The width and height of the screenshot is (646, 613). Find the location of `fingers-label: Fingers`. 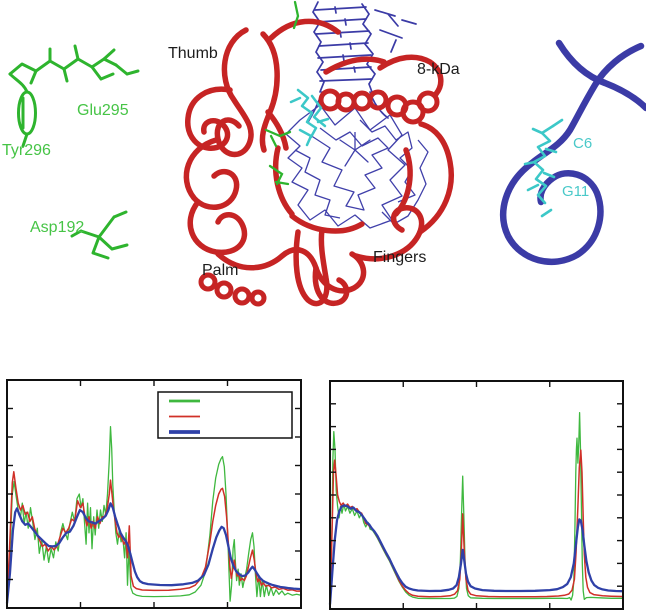

fingers-label: Fingers is located at coordinates (399, 257).